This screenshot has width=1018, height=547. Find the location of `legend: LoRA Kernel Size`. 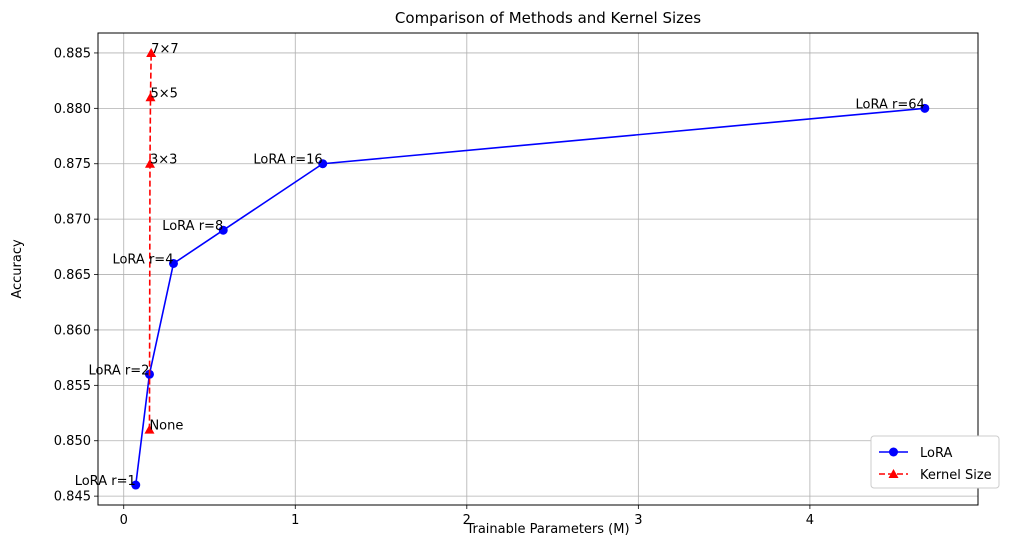

legend: LoRA Kernel Size is located at coordinates (935, 462).